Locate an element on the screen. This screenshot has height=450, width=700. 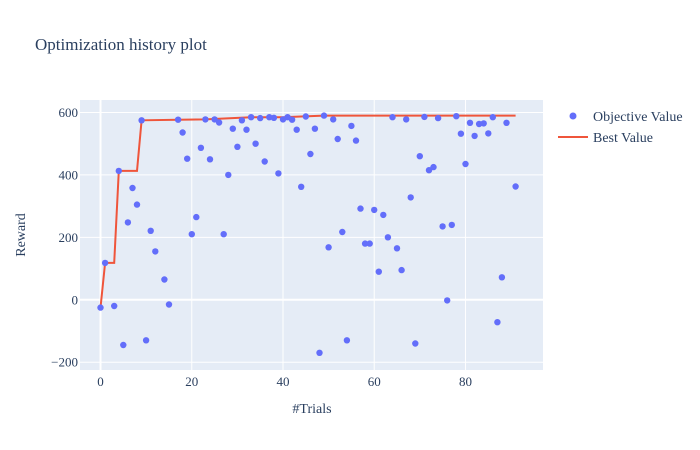
legend-item-objective-value: Objective Value is located at coordinates (626, 117).